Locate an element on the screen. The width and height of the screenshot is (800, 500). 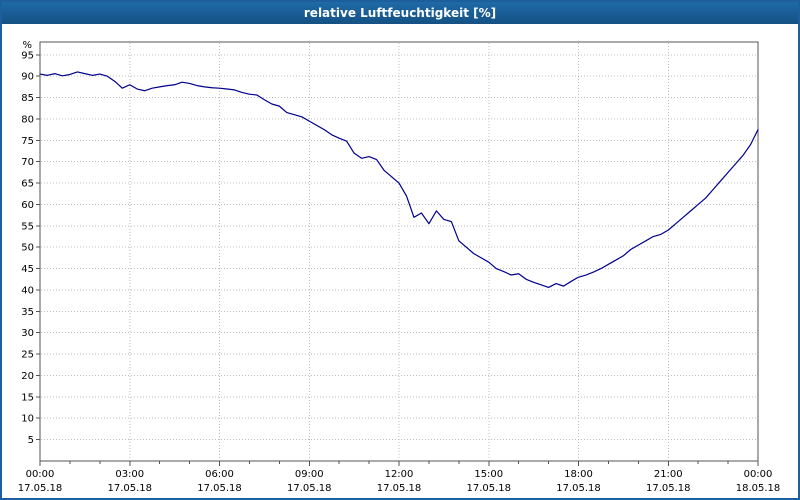
y-tick-label: 80 is located at coordinates (27, 119).